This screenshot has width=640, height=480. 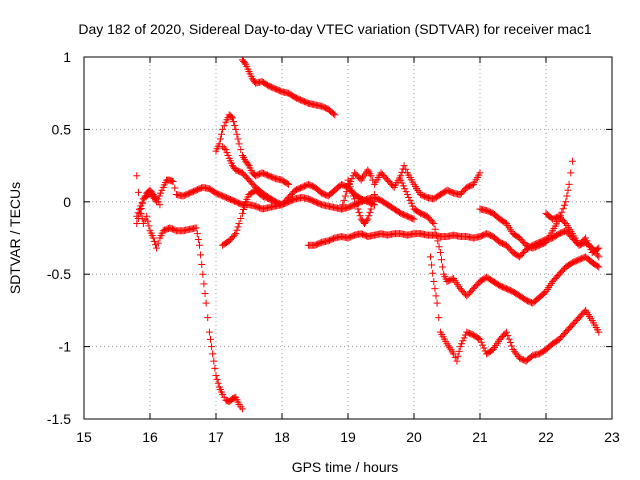 I want to click on y-tick-label: -0.5, so click(x=59, y=274).